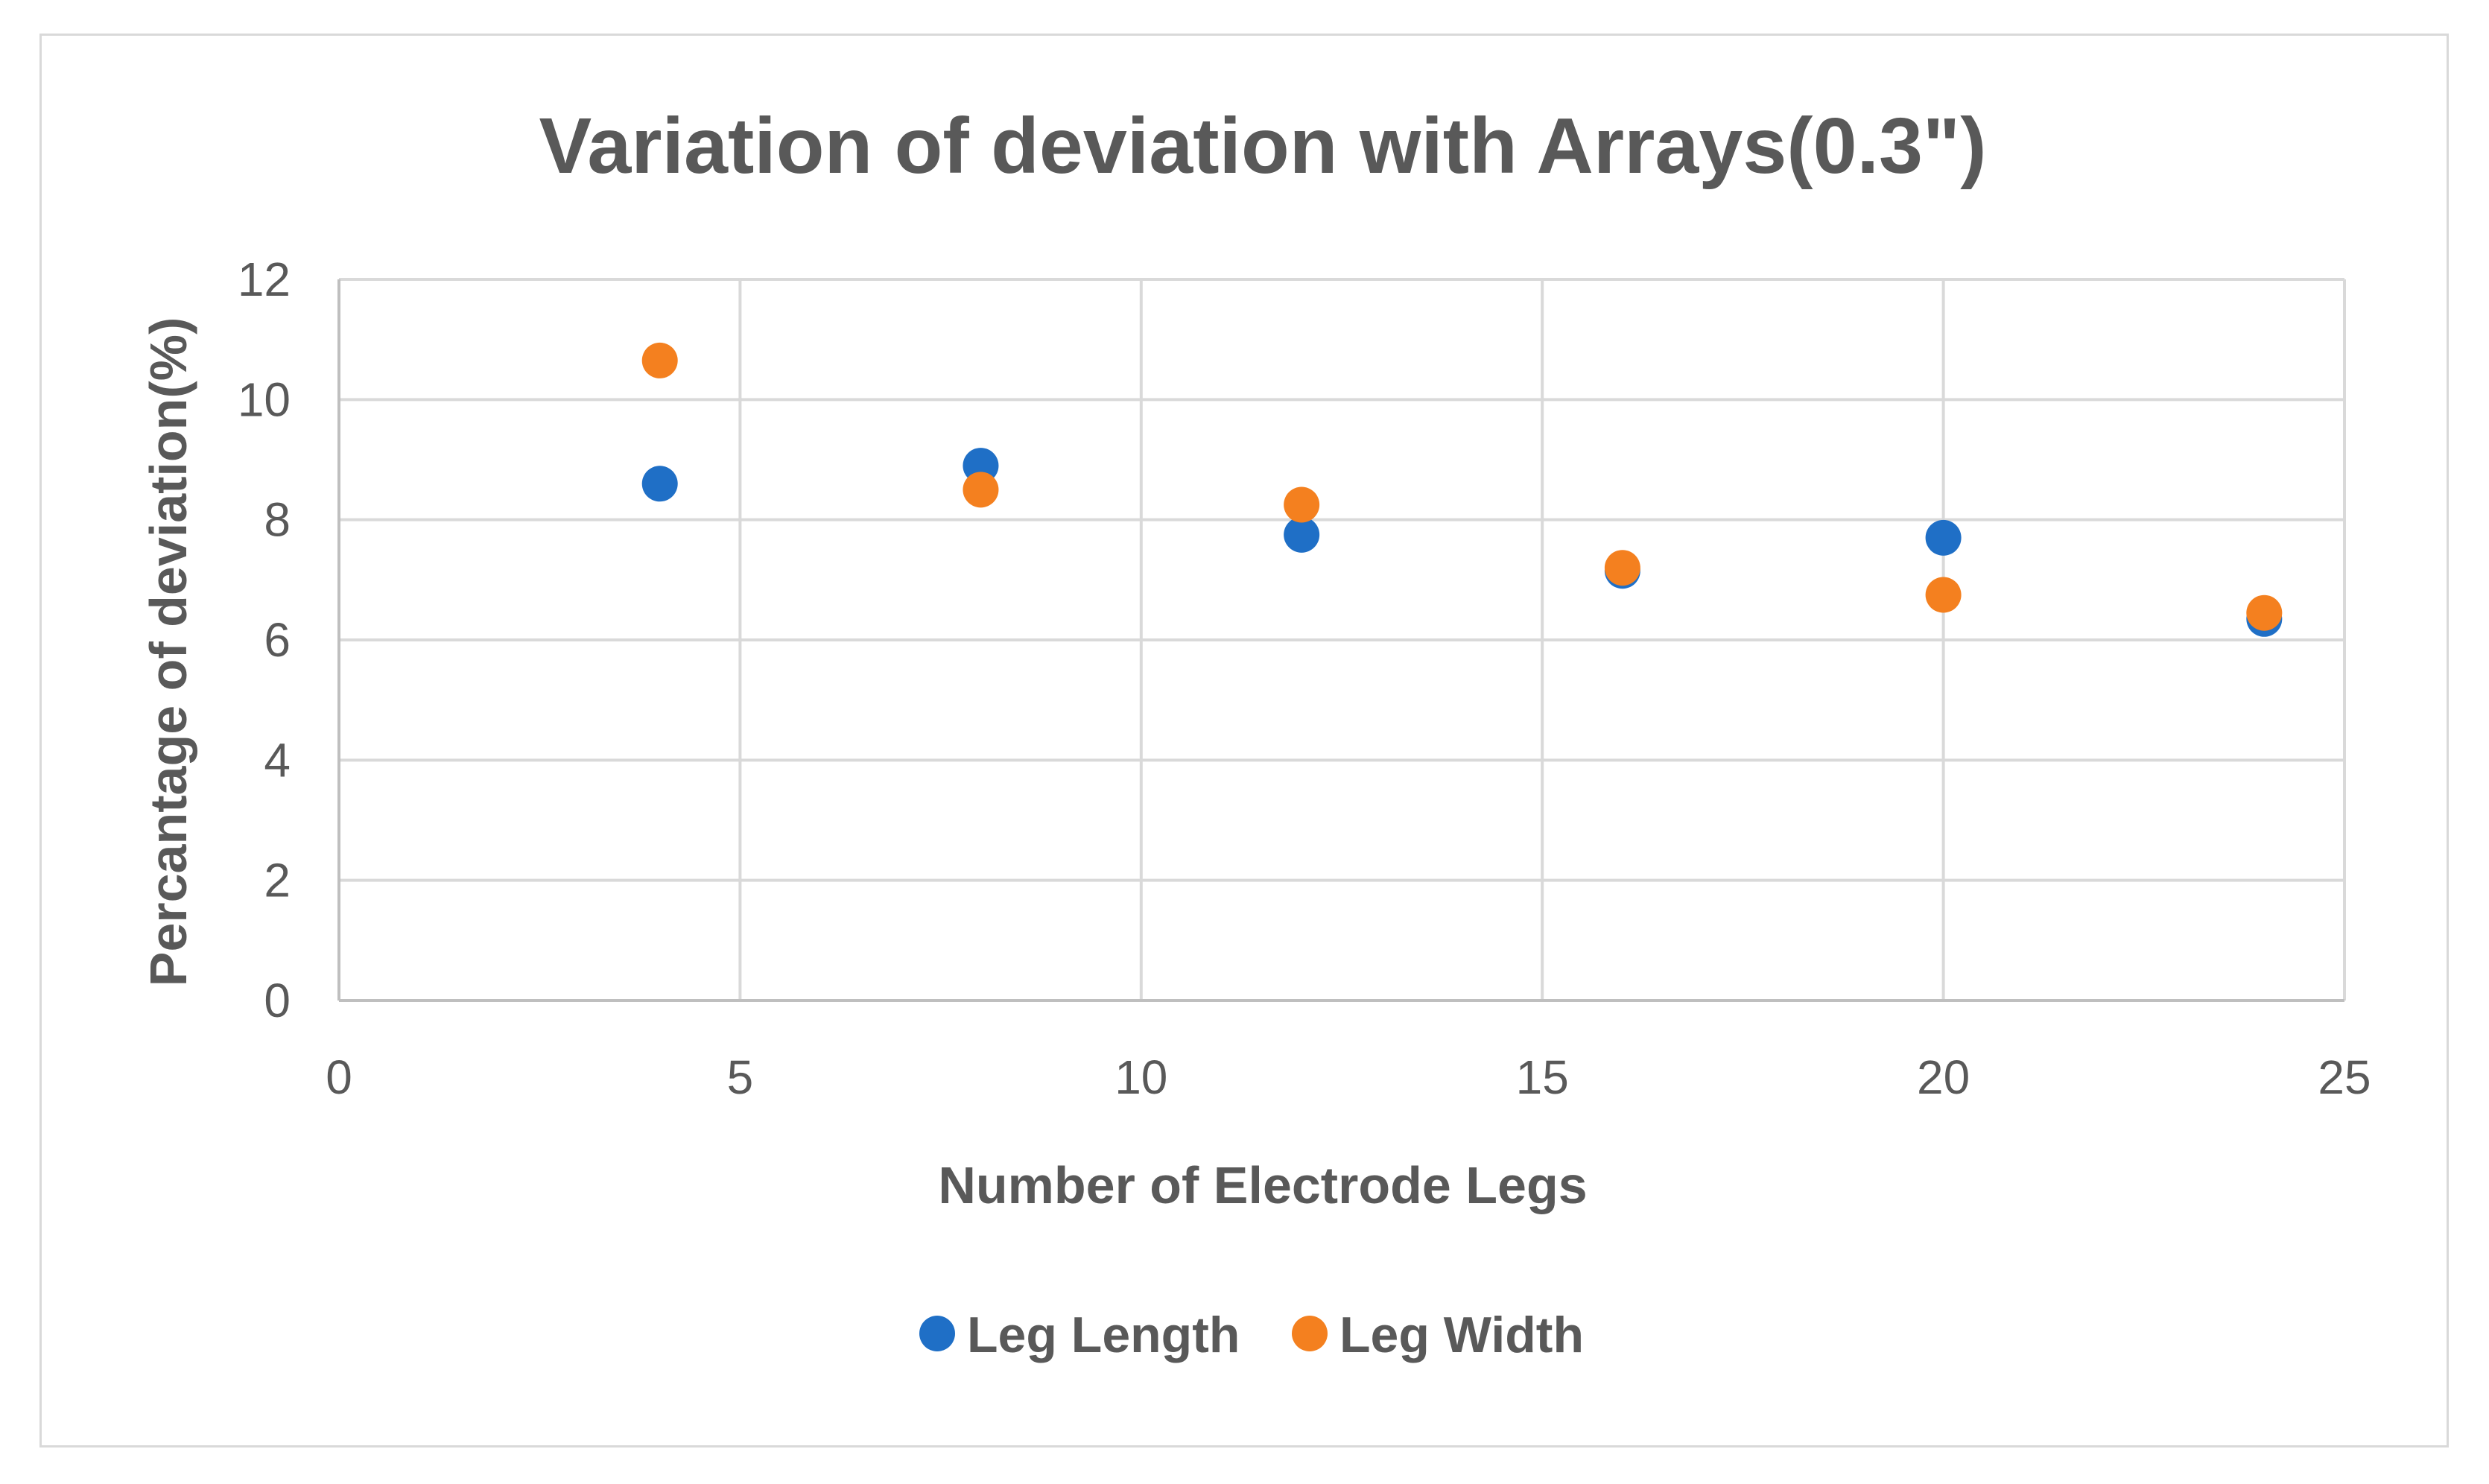 The width and height of the screenshot is (2489, 1484). I want to click on x-tick-label: 5, so click(740, 1077).